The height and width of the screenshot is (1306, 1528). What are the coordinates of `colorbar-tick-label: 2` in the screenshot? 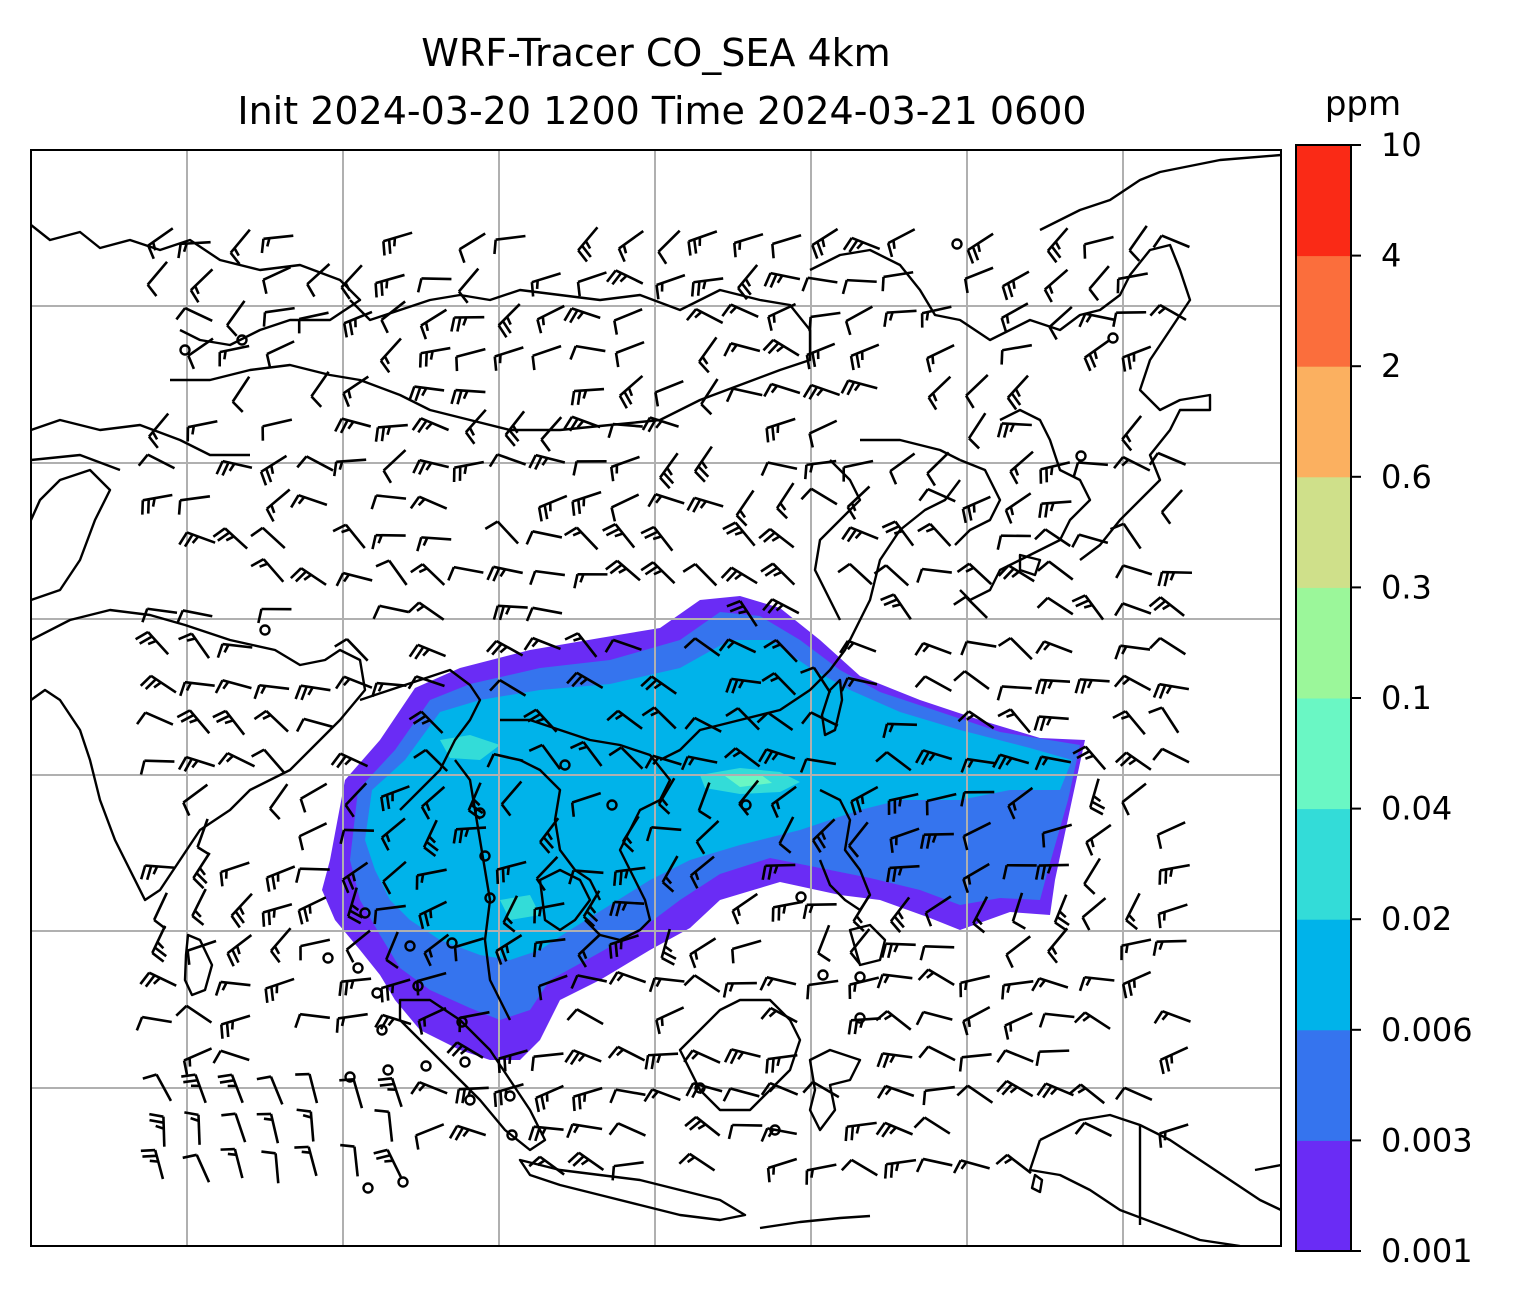 It's located at (1391, 366).